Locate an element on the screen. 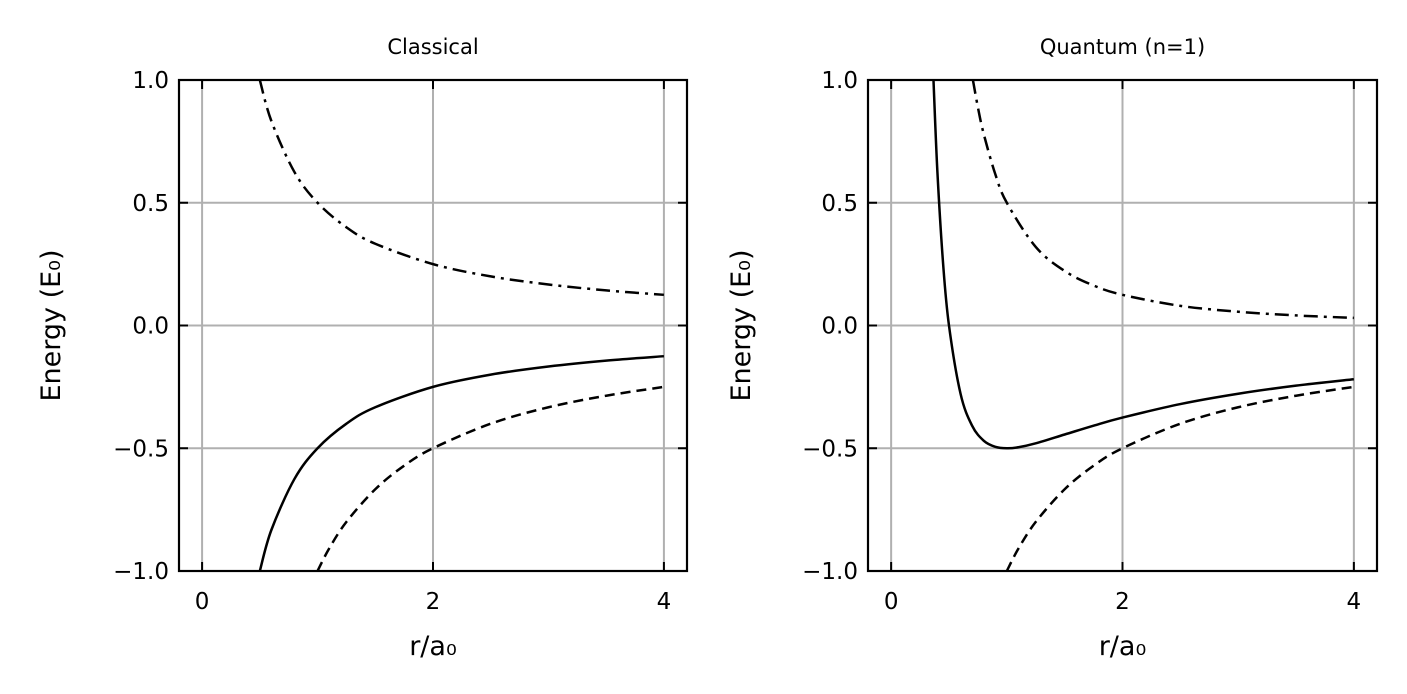  panel-title: Classical is located at coordinates (432, 47).